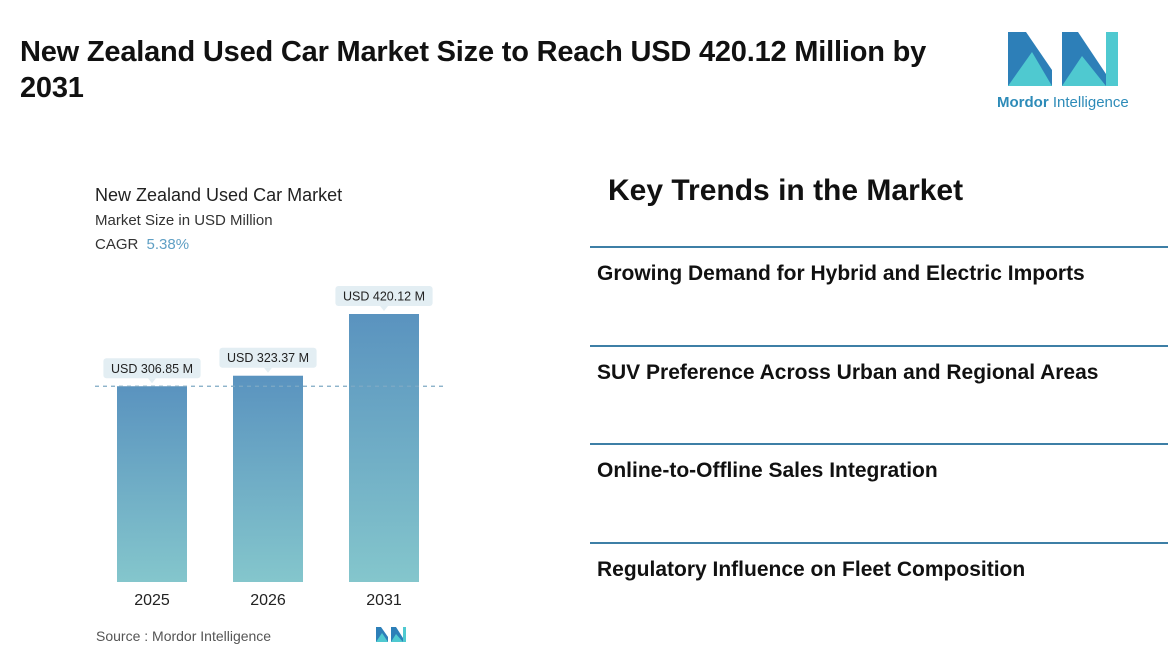 The height and width of the screenshot is (654, 1170). What do you see at coordinates (384, 448) in the screenshot?
I see `bar-2031` at bounding box center [384, 448].